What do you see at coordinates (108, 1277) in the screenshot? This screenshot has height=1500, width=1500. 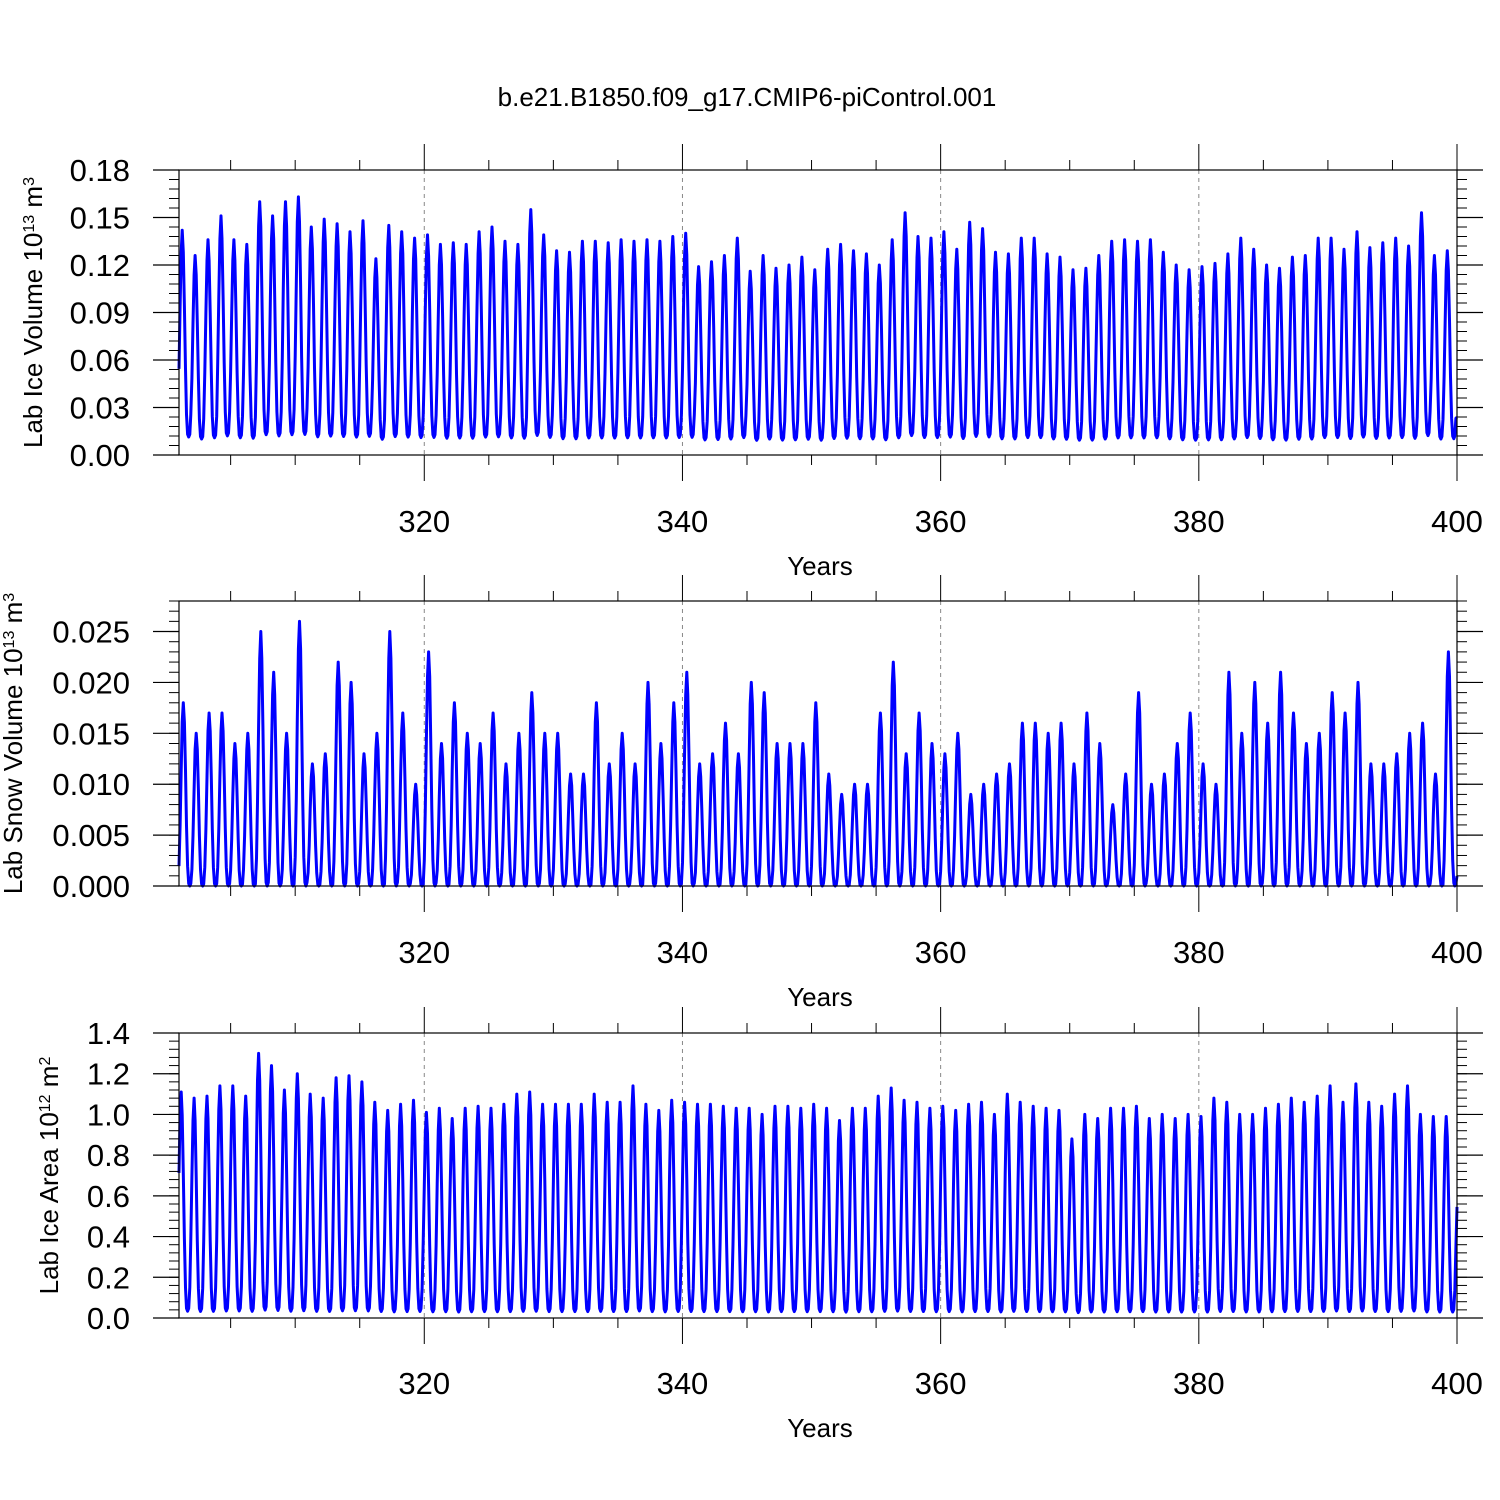 I see `y-tick-label: 0.2` at bounding box center [108, 1277].